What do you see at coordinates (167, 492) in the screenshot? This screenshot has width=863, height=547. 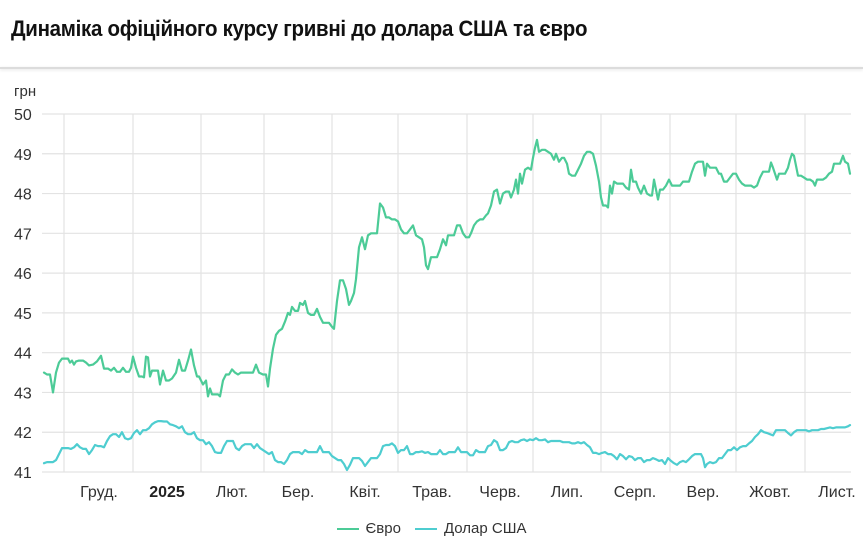 I see `x-tick-label: 2025` at bounding box center [167, 492].